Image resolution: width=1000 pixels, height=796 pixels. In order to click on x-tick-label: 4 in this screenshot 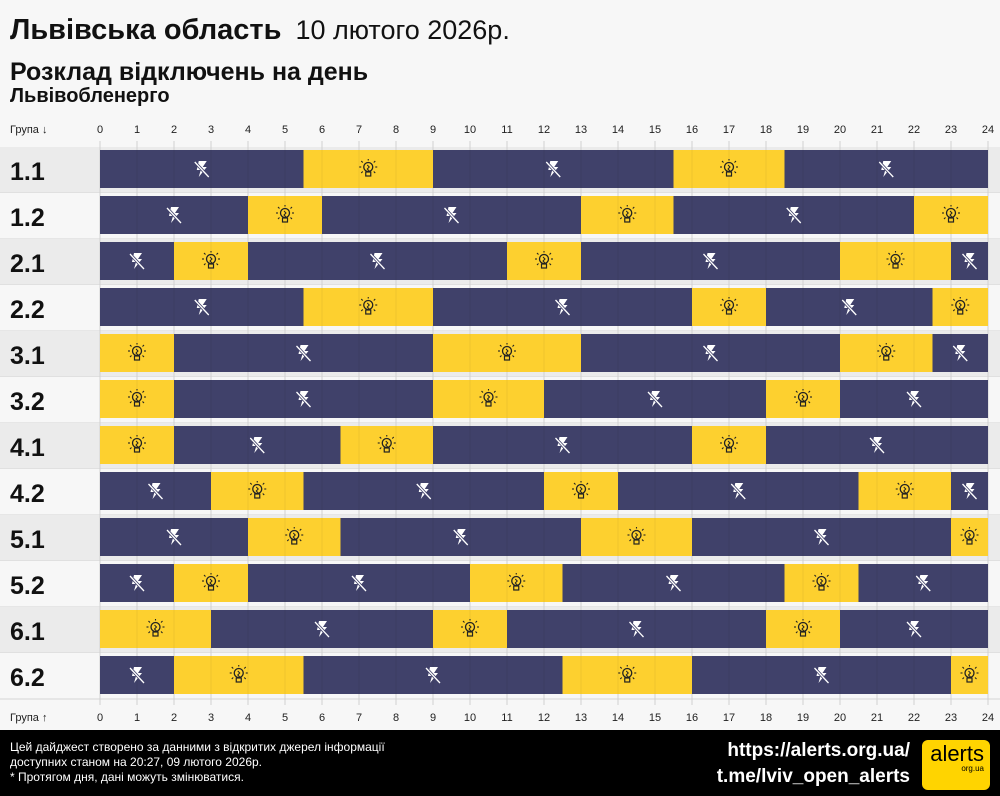, I will do `click(248, 718)`.